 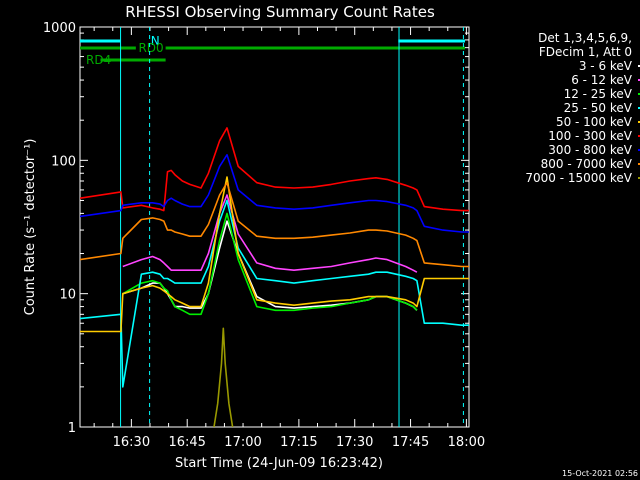 I want to click on legend-entry-label: 6 - 12 keV, so click(x=602, y=80).